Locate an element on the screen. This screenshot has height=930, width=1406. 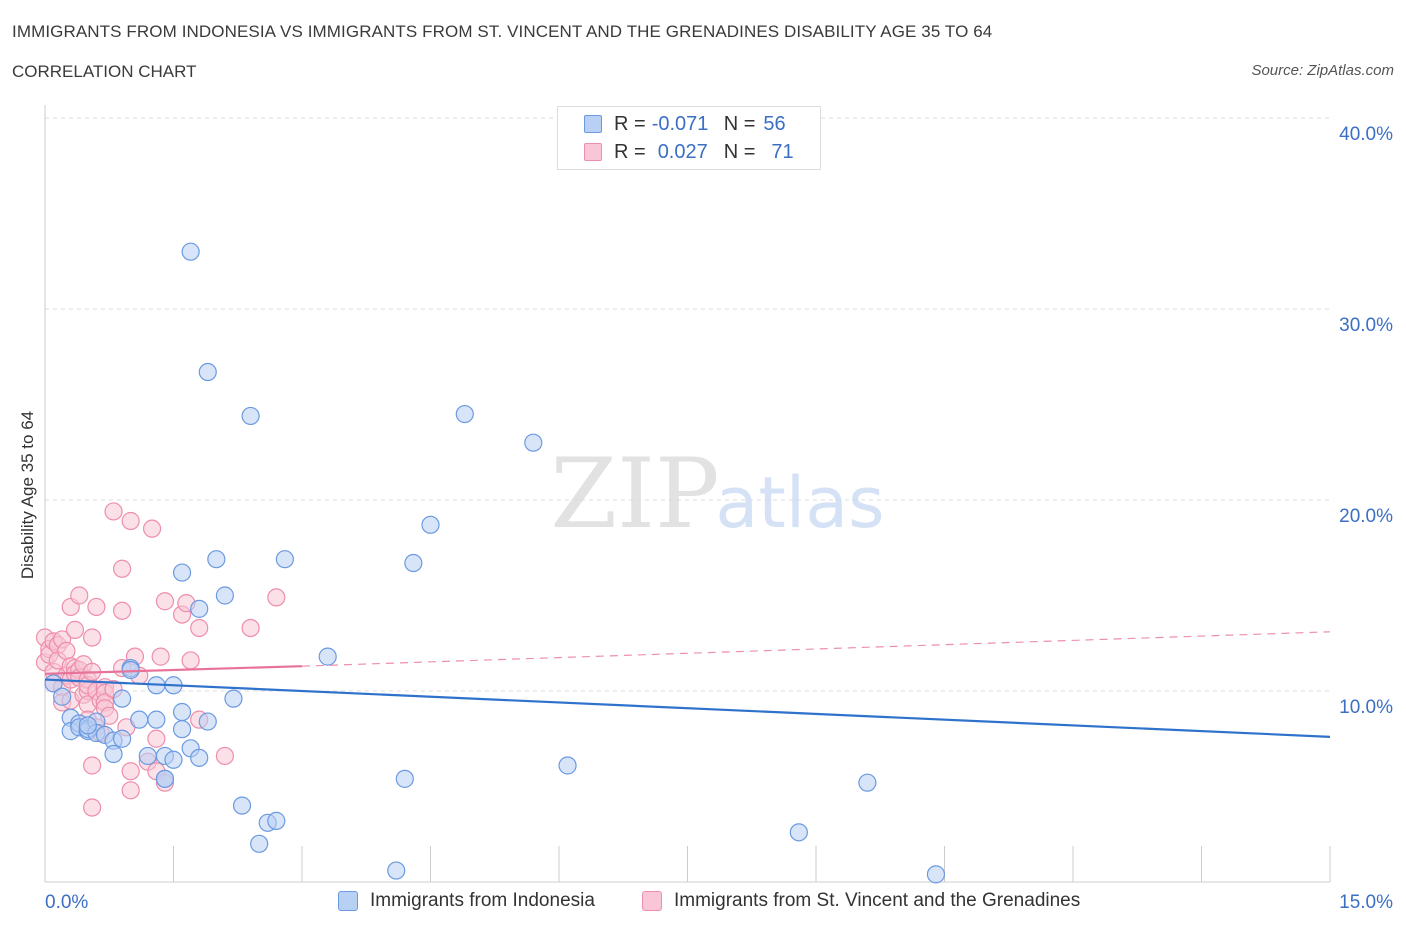
source-credit: Source: ZipAtlas.com is located at coordinates (1322, 70).